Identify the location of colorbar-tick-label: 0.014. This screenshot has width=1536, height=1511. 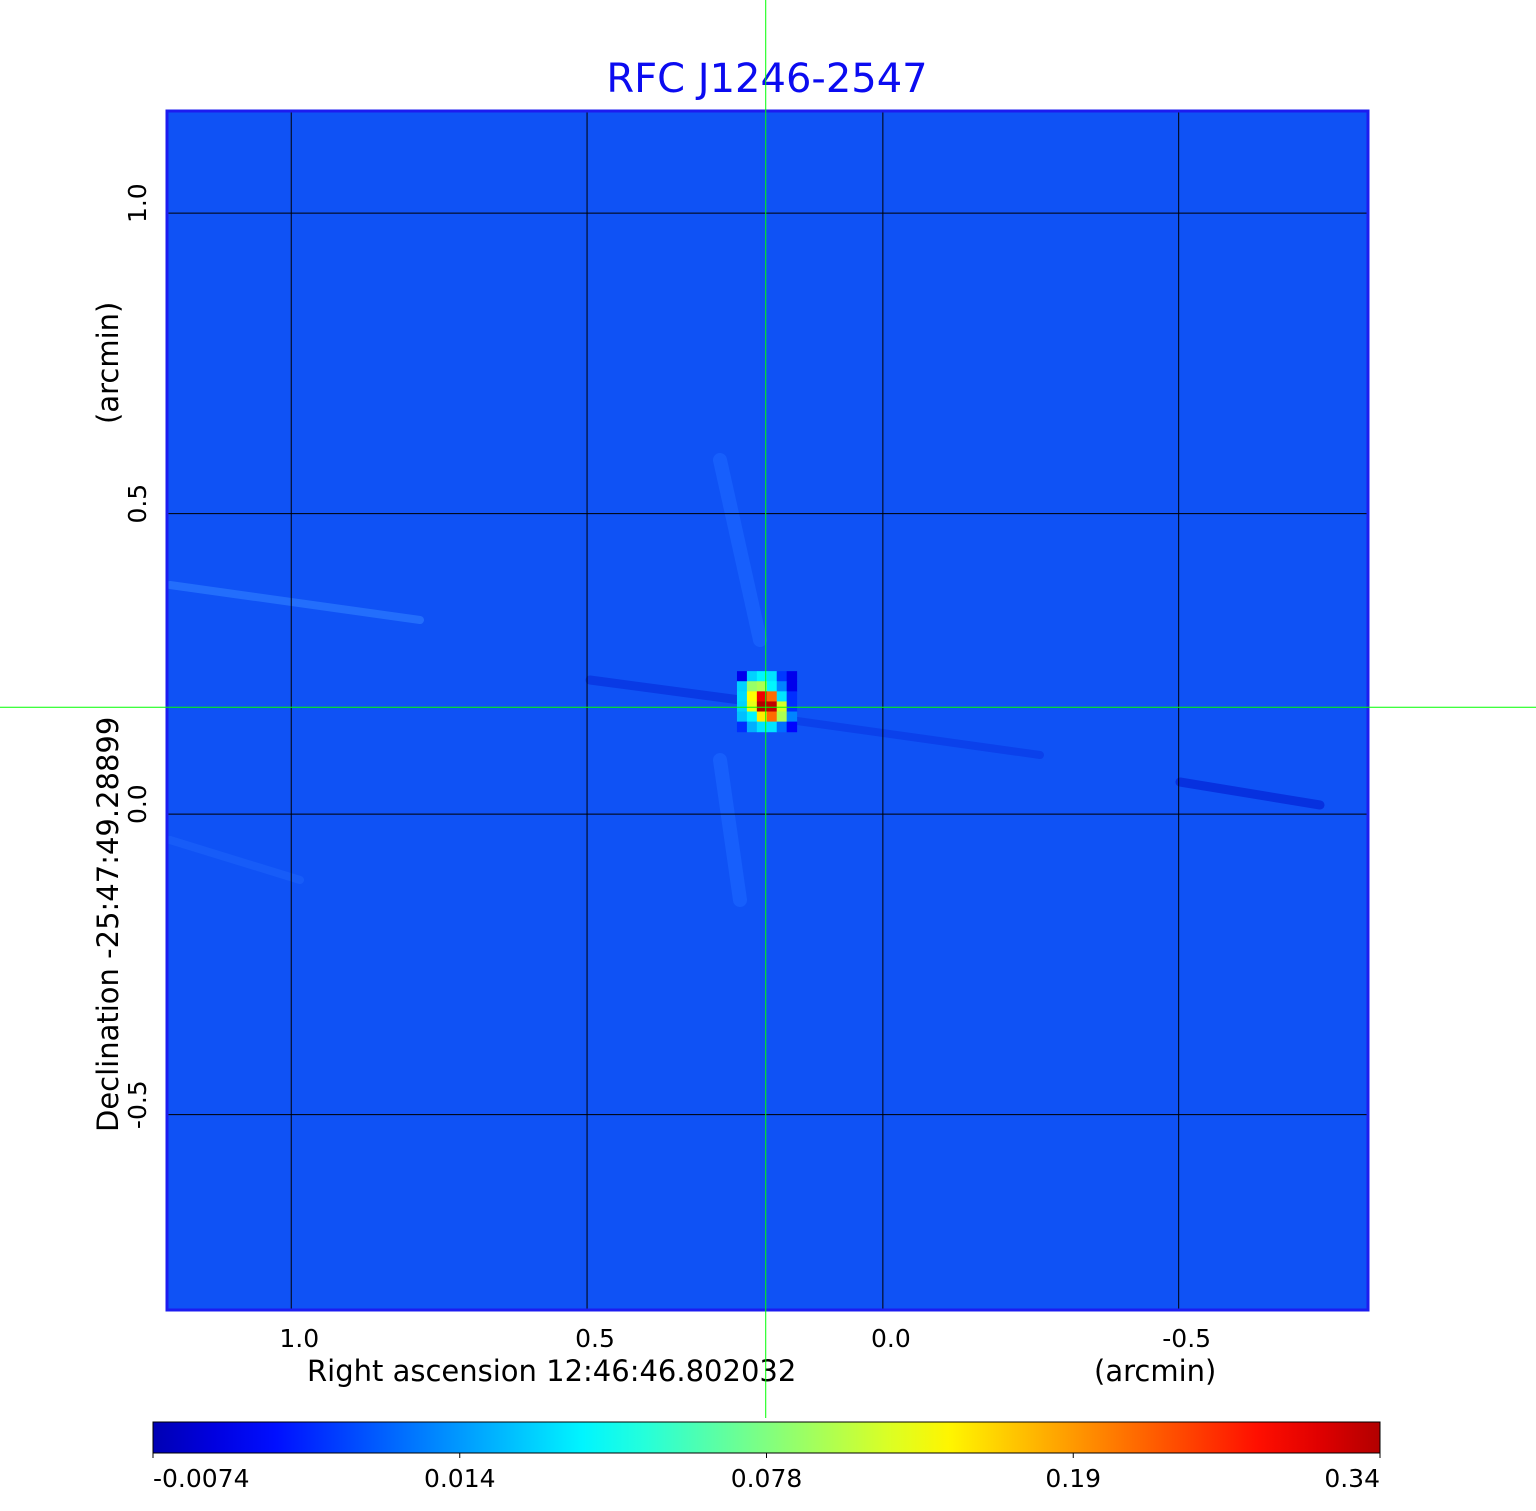
(460, 1478).